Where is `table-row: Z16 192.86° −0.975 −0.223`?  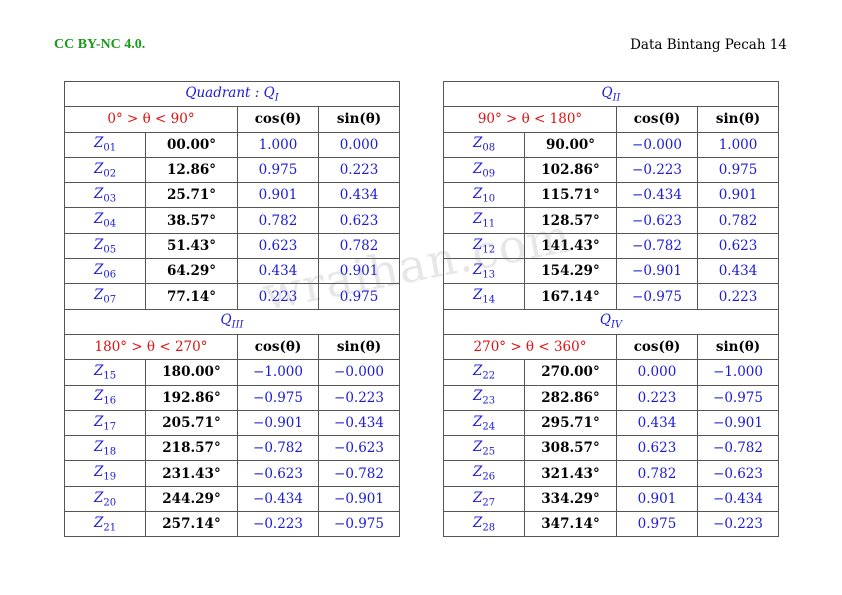
table-row: Z16 192.86° −0.975 −0.223 is located at coordinates (232, 397).